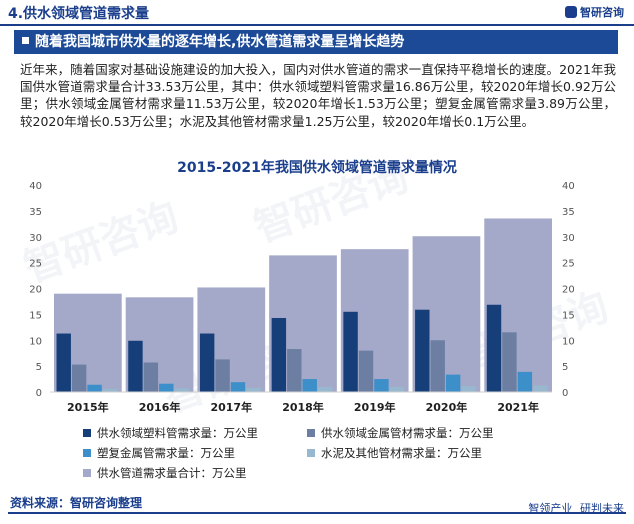 This screenshot has height=524, width=634. I want to click on chart-title: 2015-2021年我国供水领域管道需求量情况, so click(317, 167).